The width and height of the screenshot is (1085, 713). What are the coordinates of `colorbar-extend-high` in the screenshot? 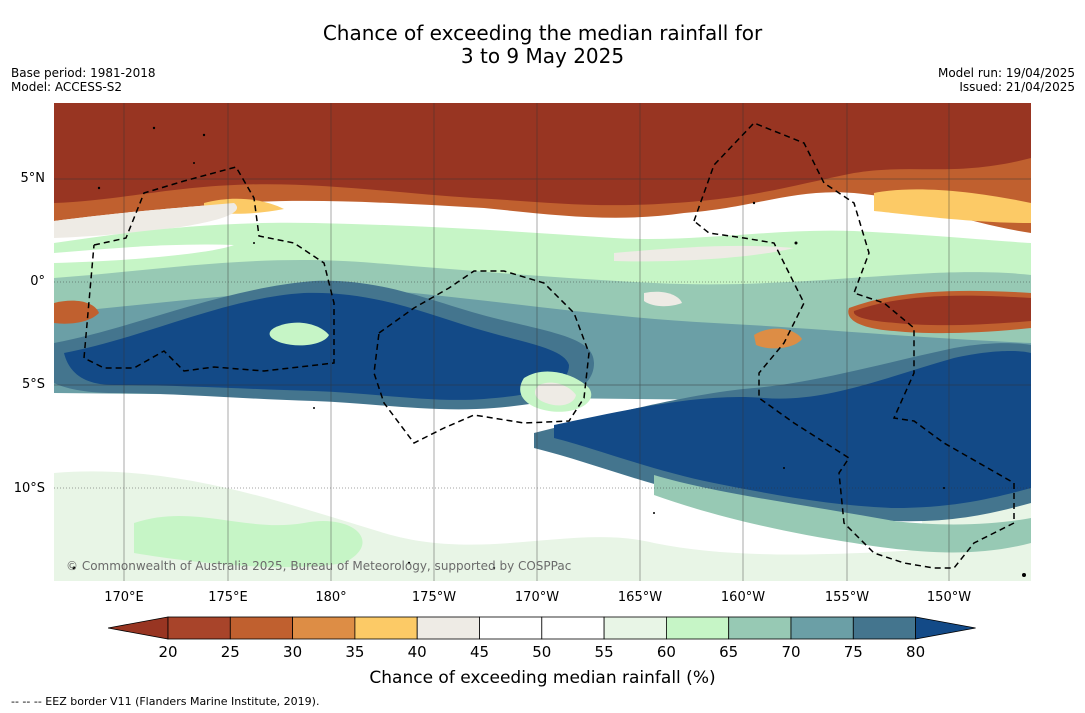 It's located at (945, 628).